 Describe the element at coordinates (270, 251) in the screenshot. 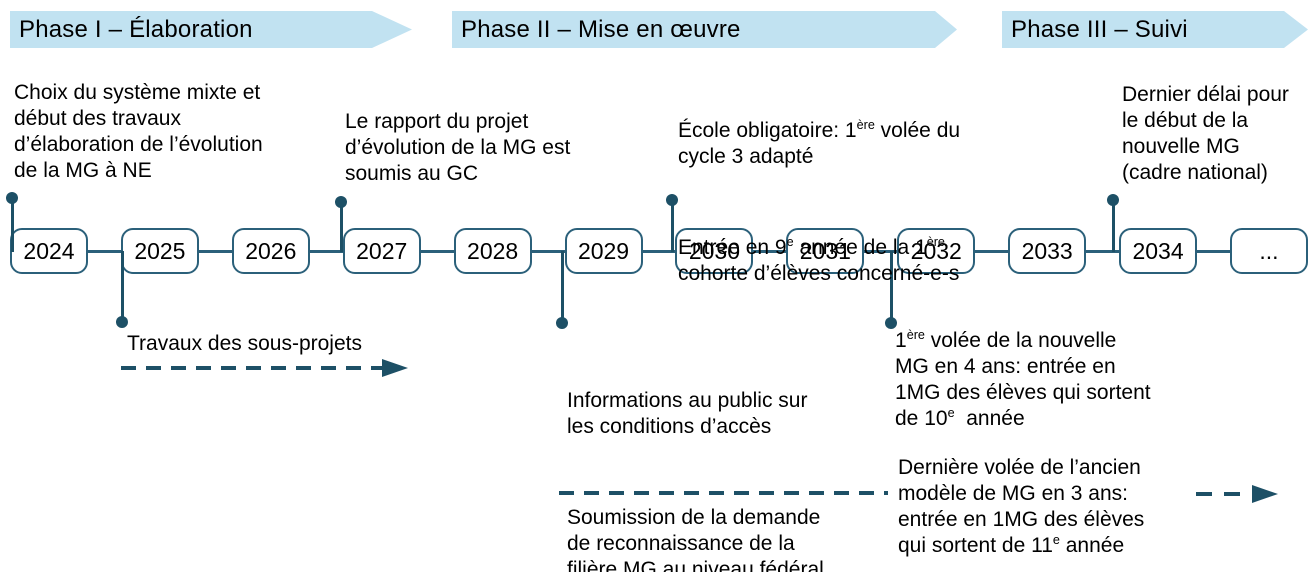

I see `year-box: 2026` at that location.